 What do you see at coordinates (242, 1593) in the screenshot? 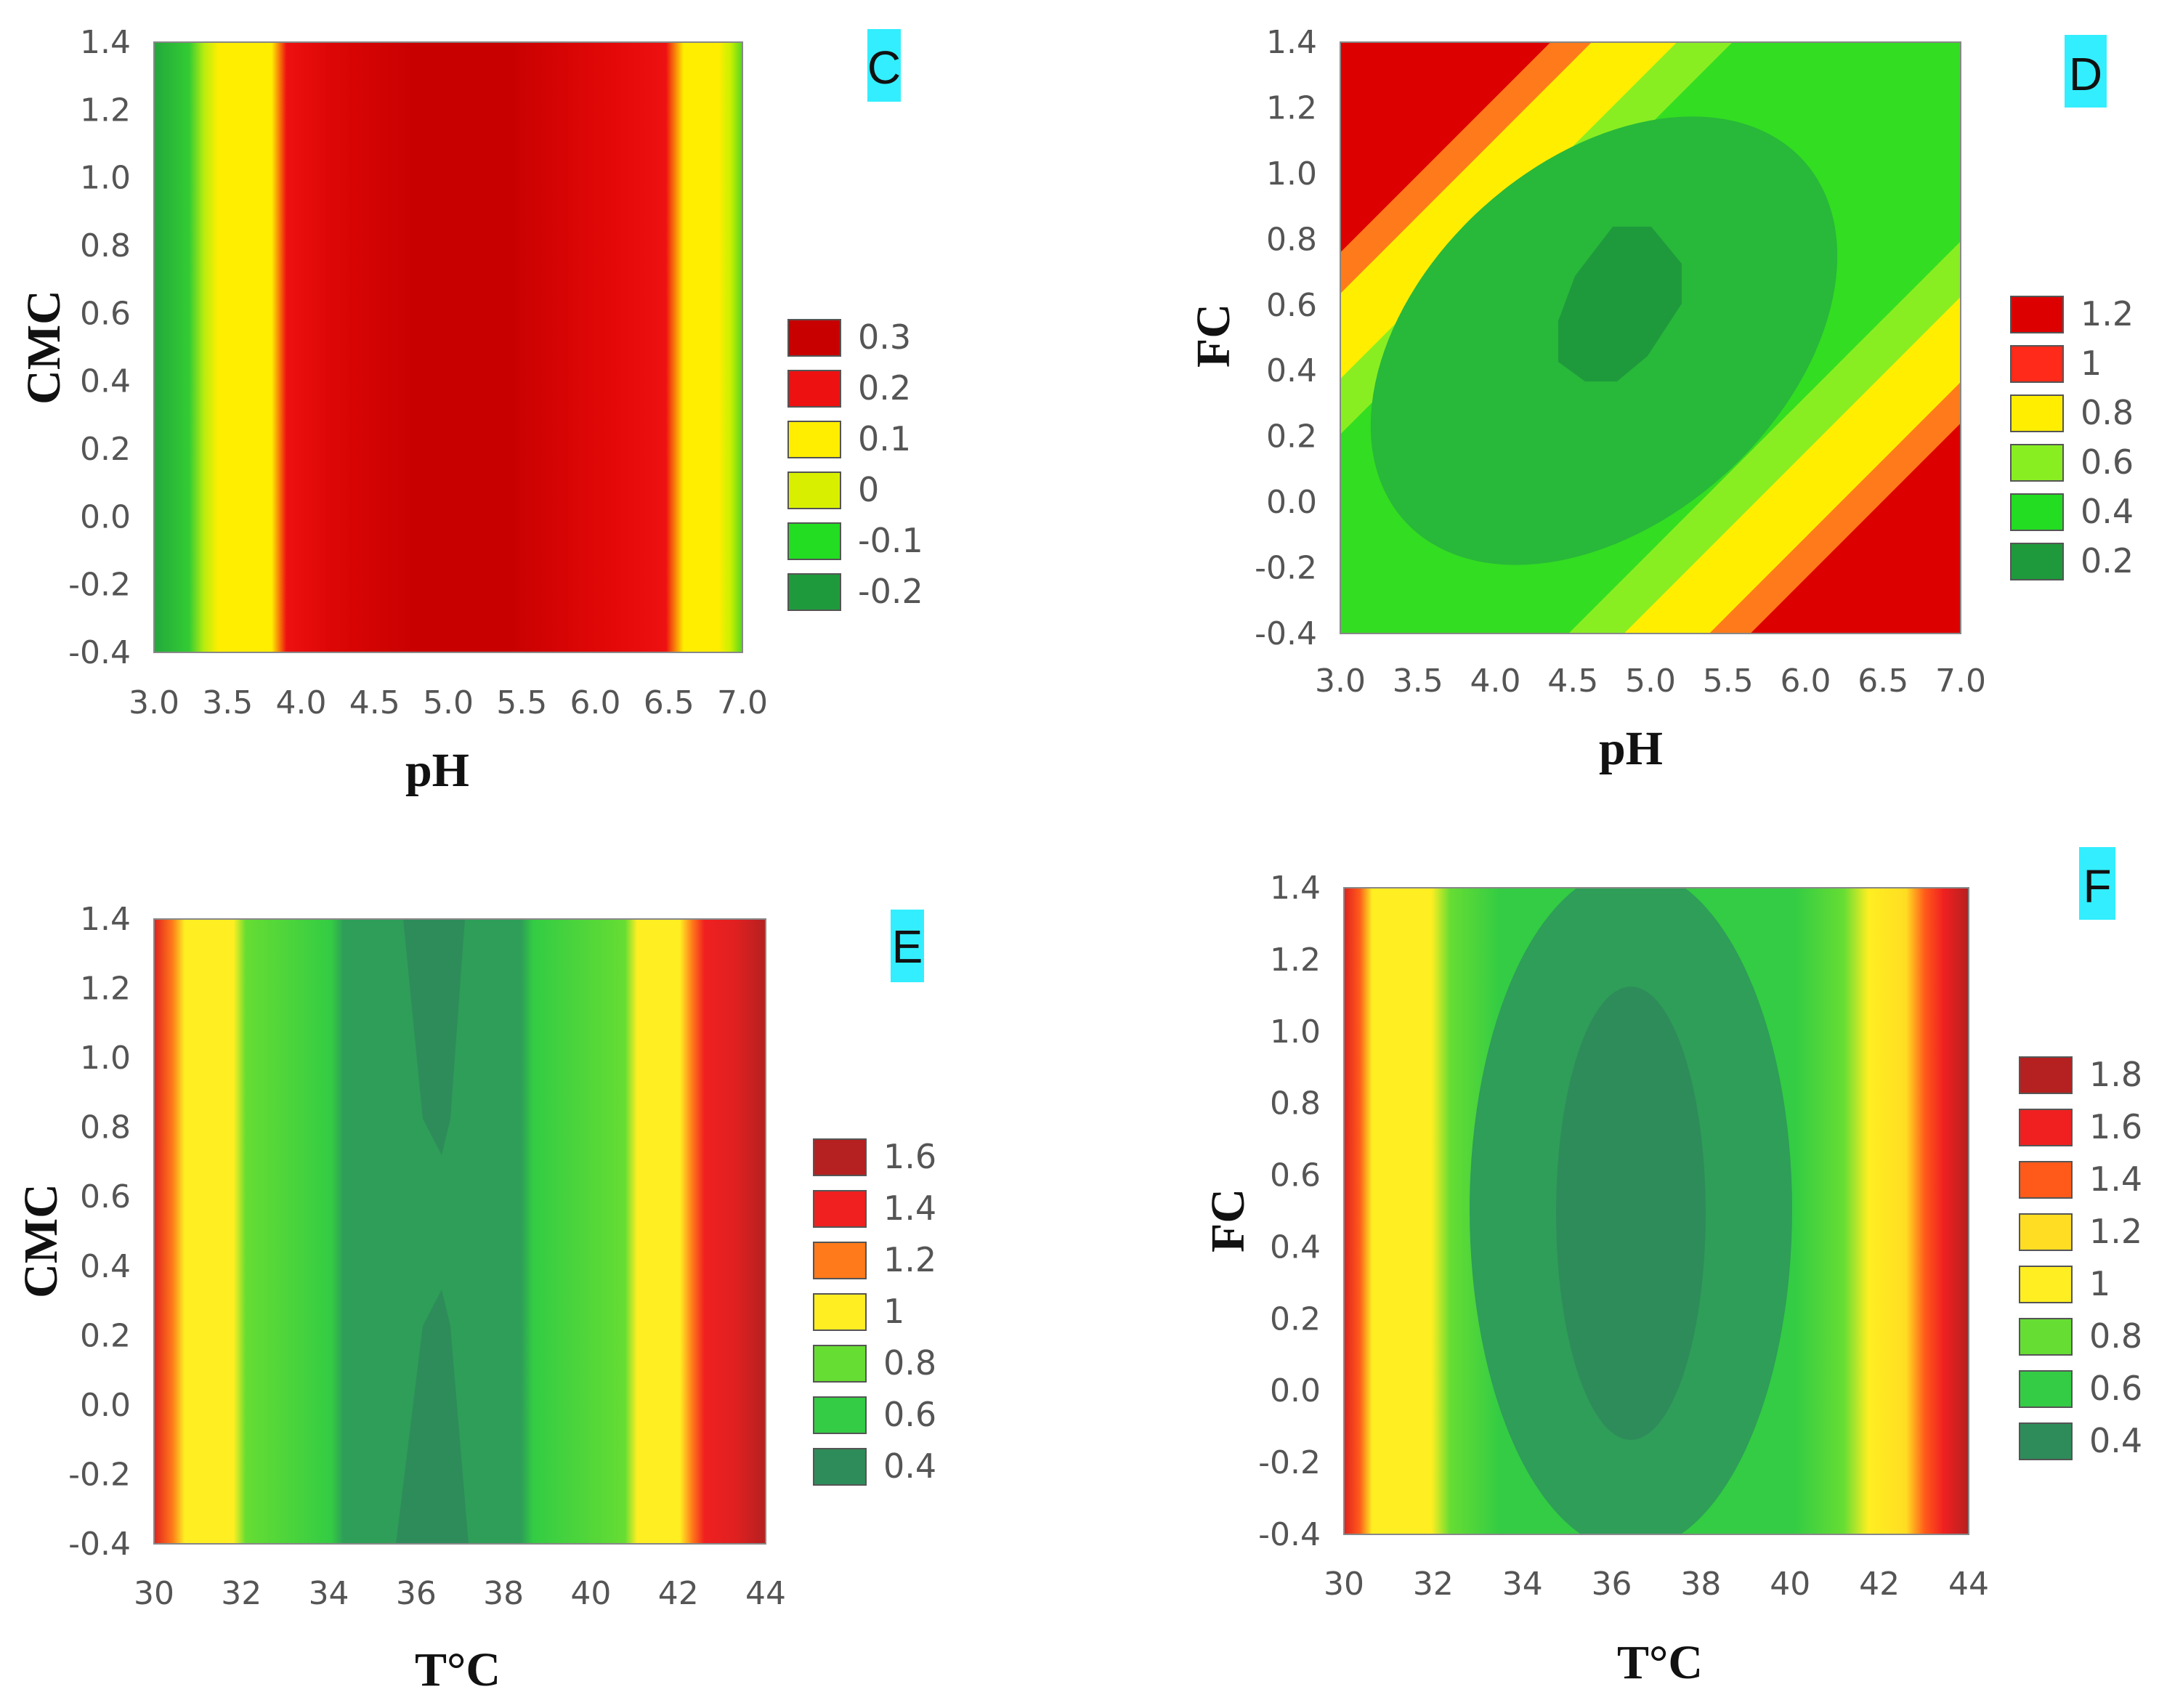
I see `panel-e-x-tick-label: 32` at bounding box center [242, 1593].